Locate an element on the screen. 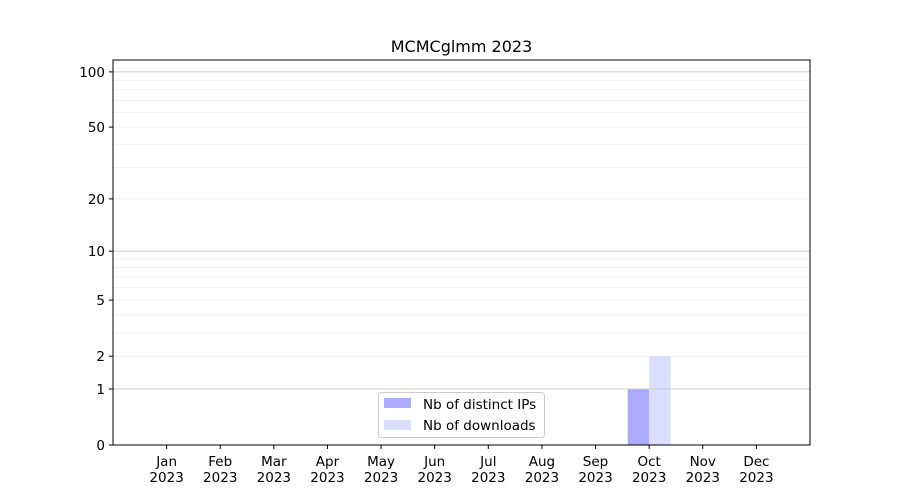  x-tick-label: Dec 2023 is located at coordinates (756, 470).